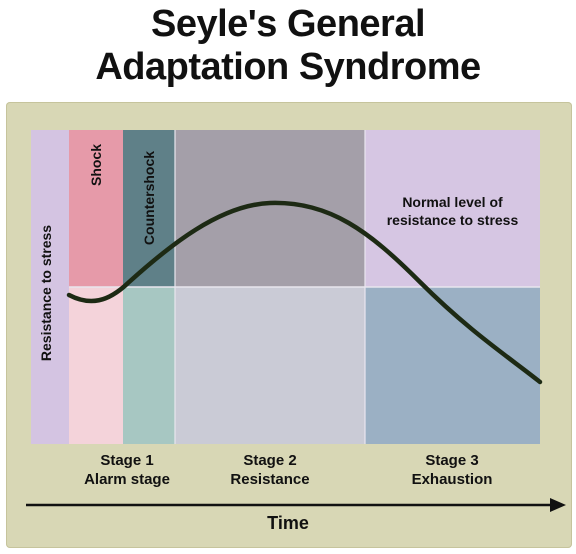  What do you see at coordinates (46, 293) in the screenshot?
I see `y-axis-label: Resistance to stress` at bounding box center [46, 293].